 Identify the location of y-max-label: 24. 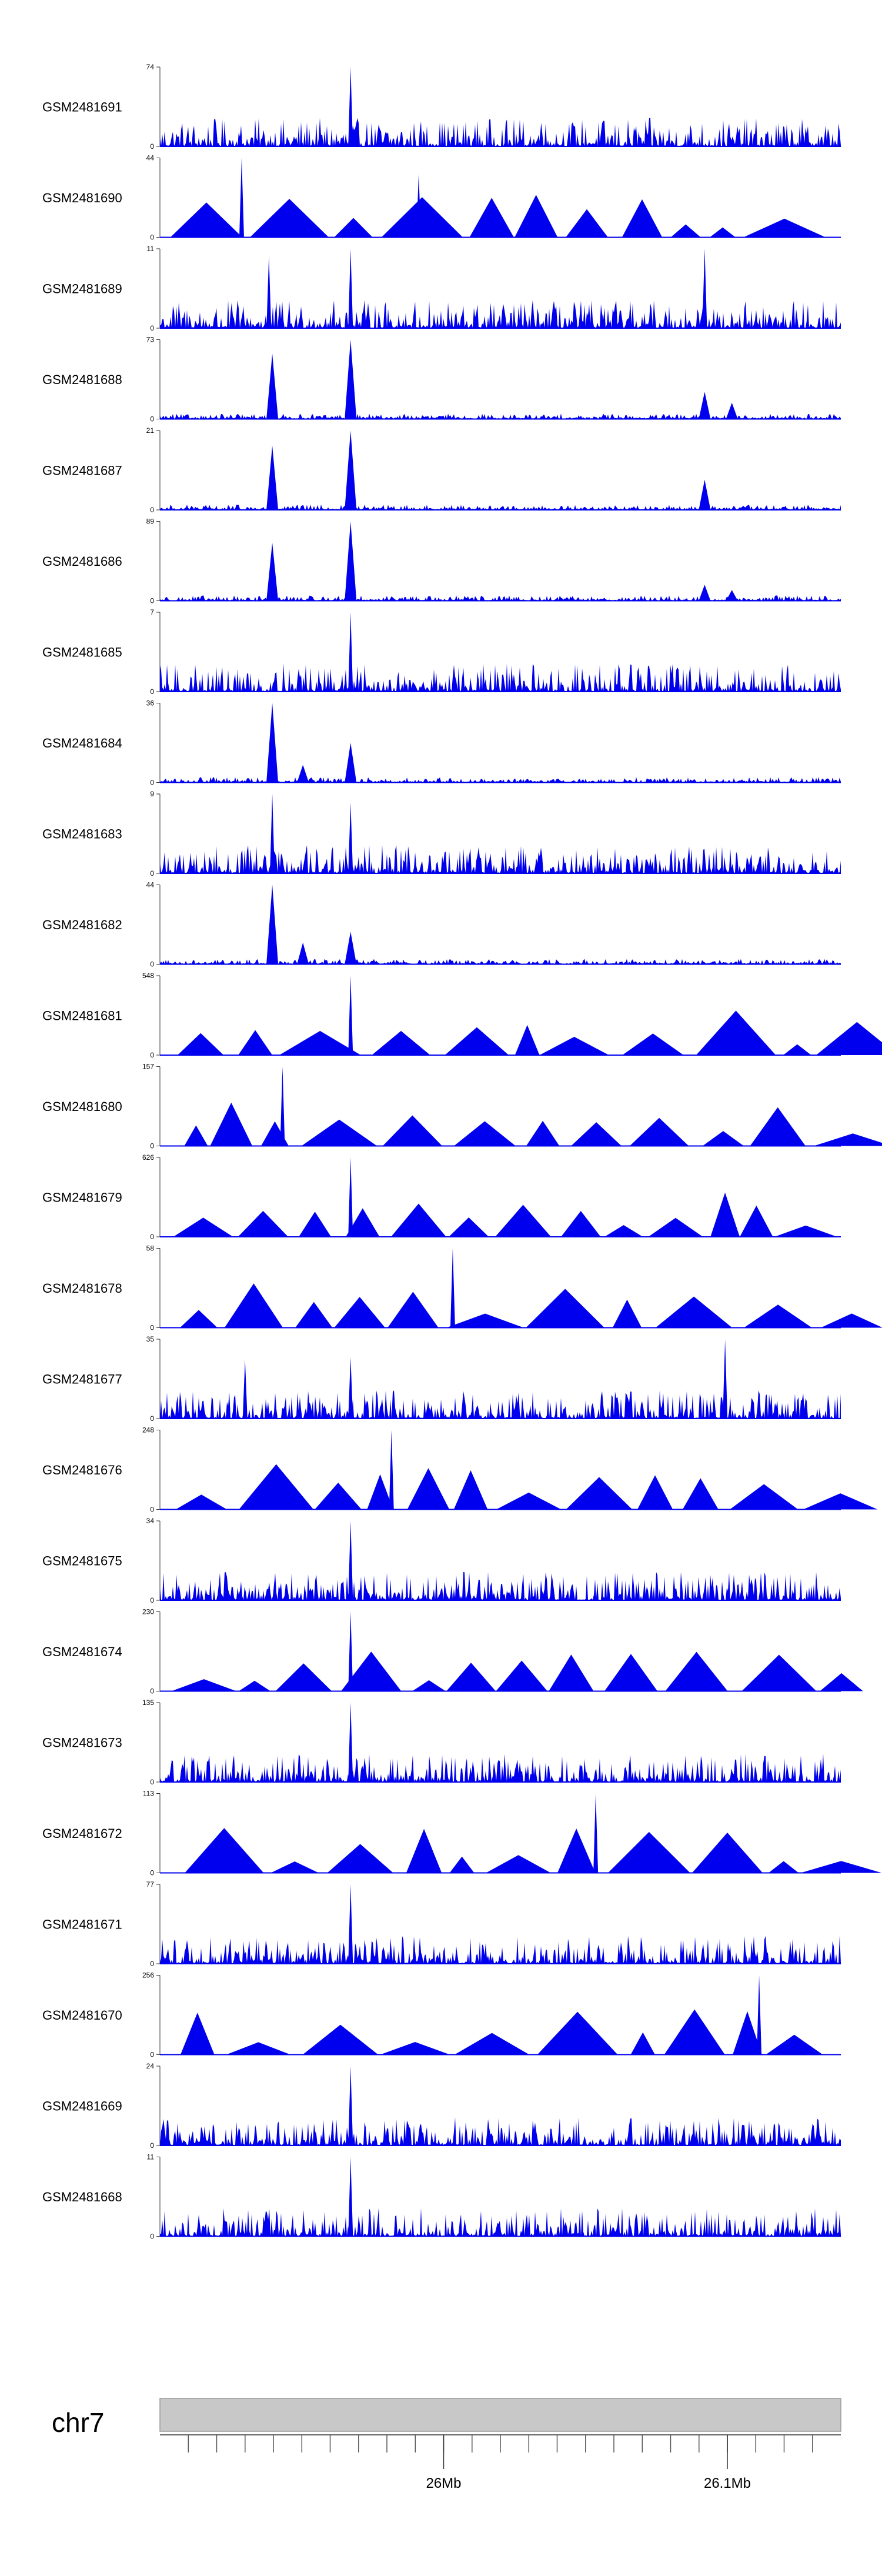
(150, 2066).